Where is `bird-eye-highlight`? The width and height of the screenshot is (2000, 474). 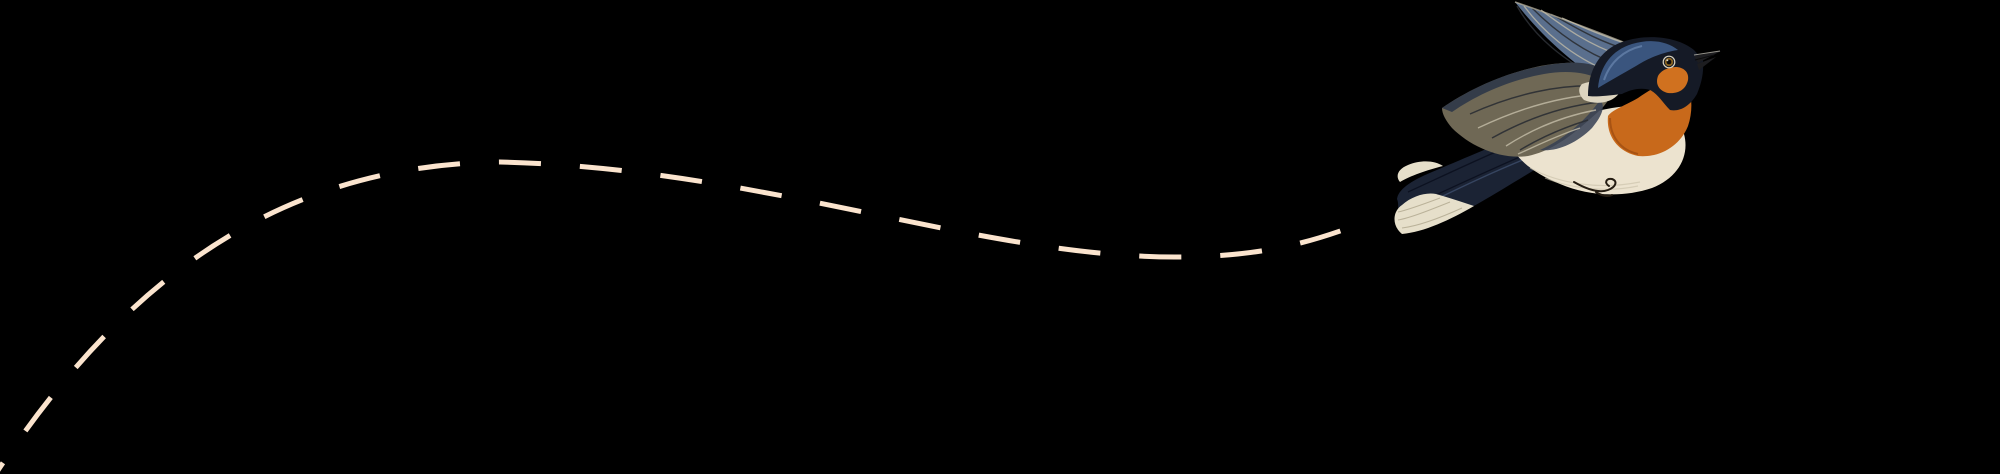 bird-eye-highlight is located at coordinates (1667, 60).